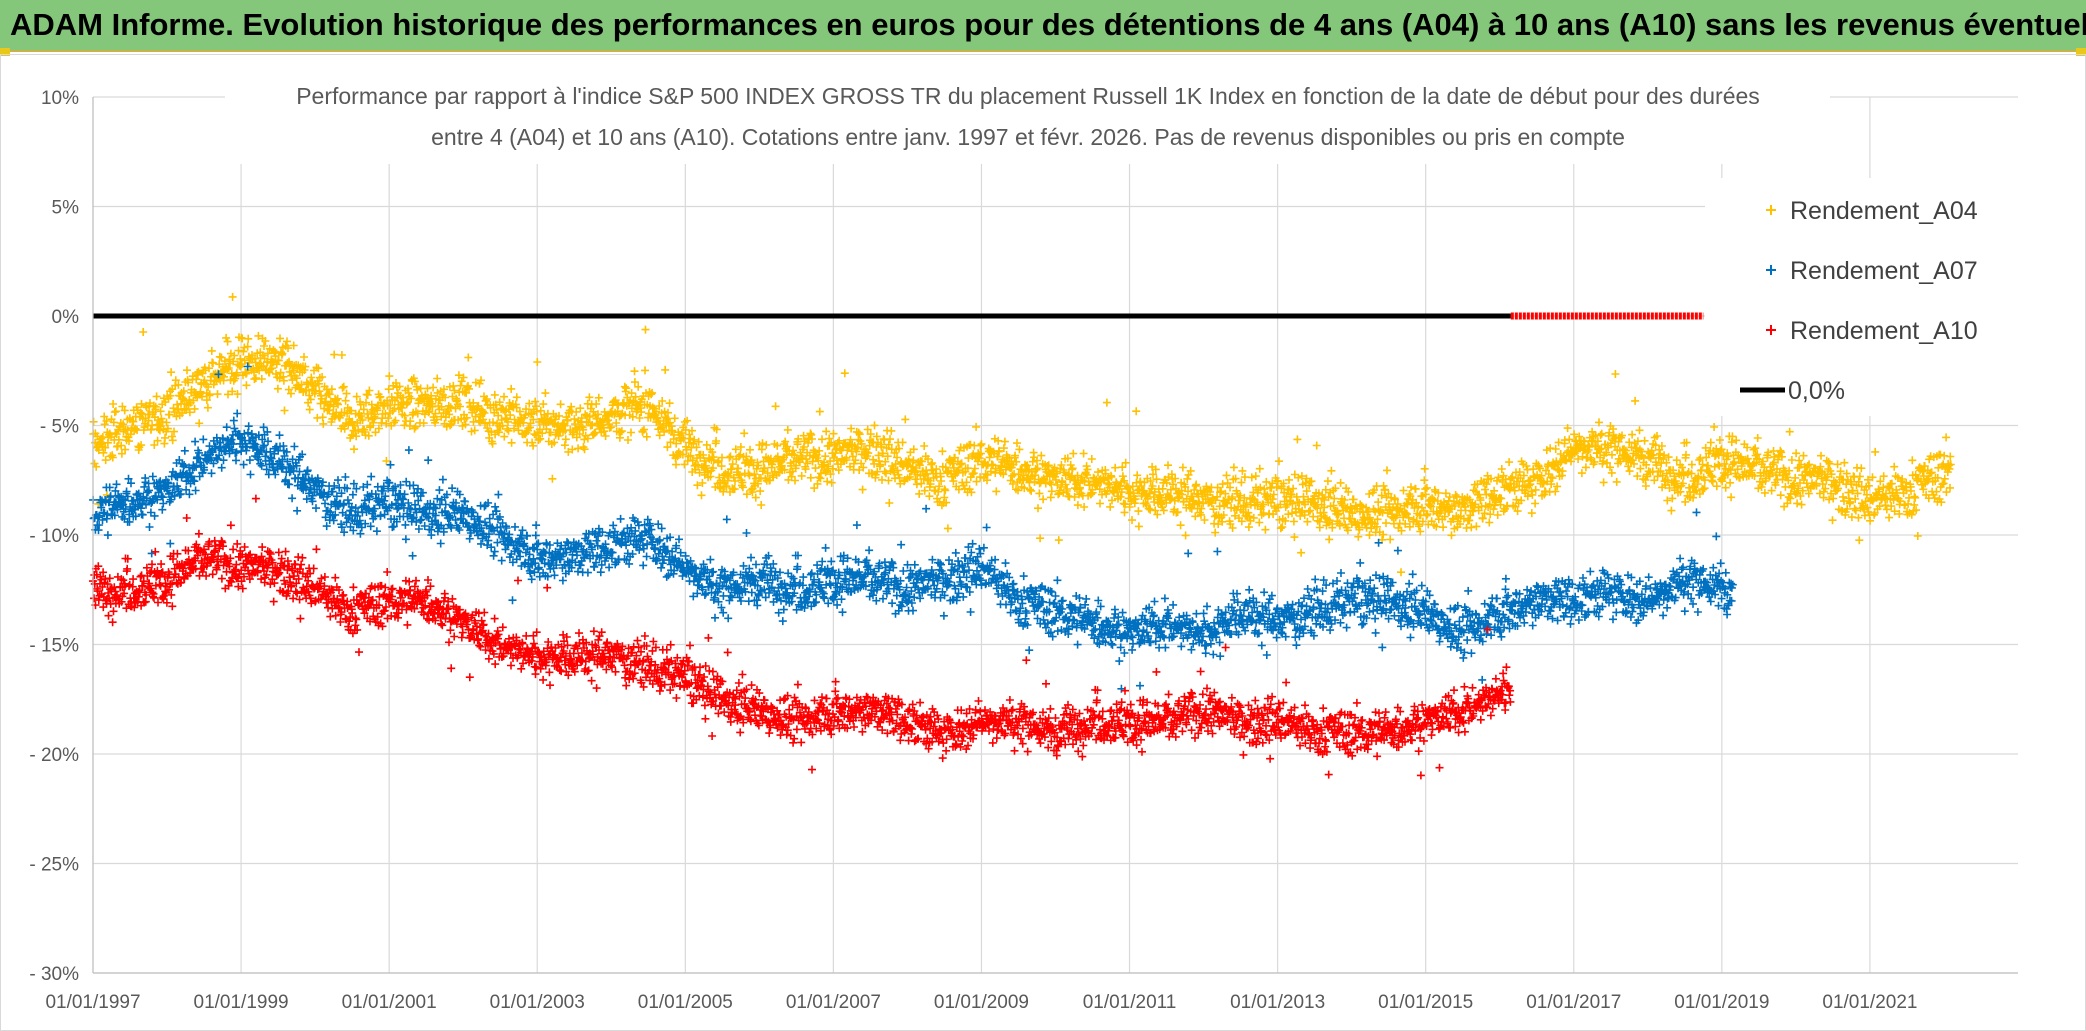 This screenshot has width=2086, height=1031. I want to click on x-tick-label: 01/01/2005, so click(685, 1002).